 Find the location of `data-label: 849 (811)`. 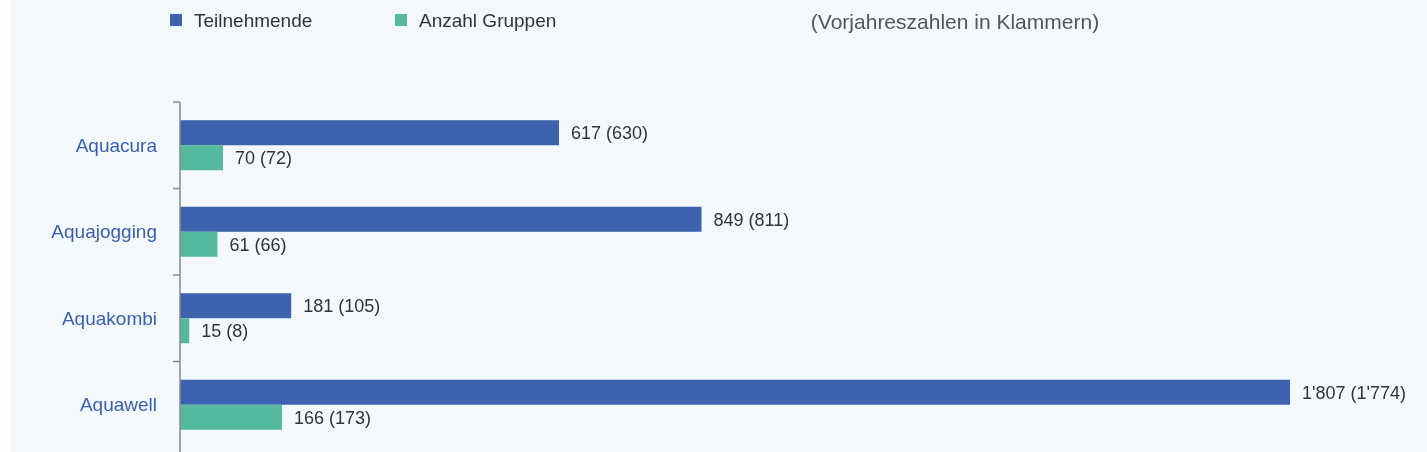

data-label: 849 (811) is located at coordinates (751, 219).